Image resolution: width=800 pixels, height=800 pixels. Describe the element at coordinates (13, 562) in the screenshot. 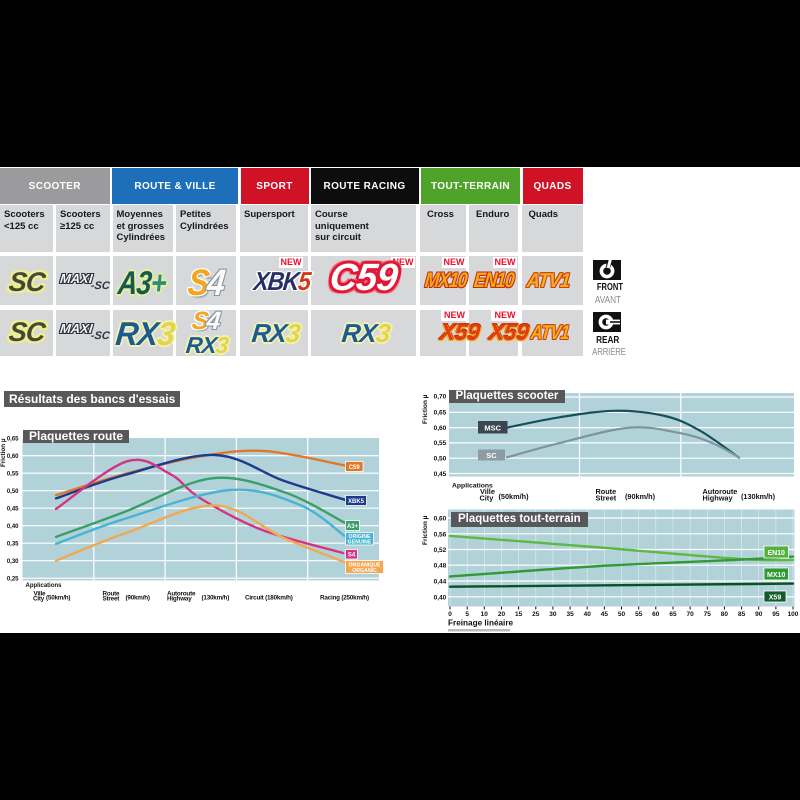

I see `svg-text: 0,30` at that location.